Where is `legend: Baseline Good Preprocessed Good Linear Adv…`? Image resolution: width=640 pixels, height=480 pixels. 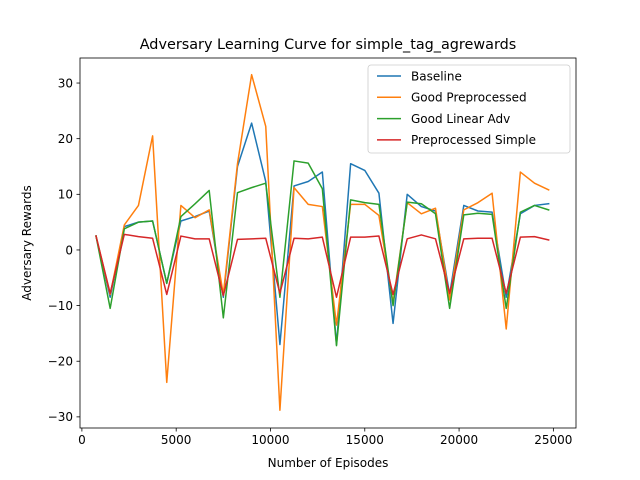
legend: Baseline Good Preprocessed Good Linear Adv… is located at coordinates (469, 109).